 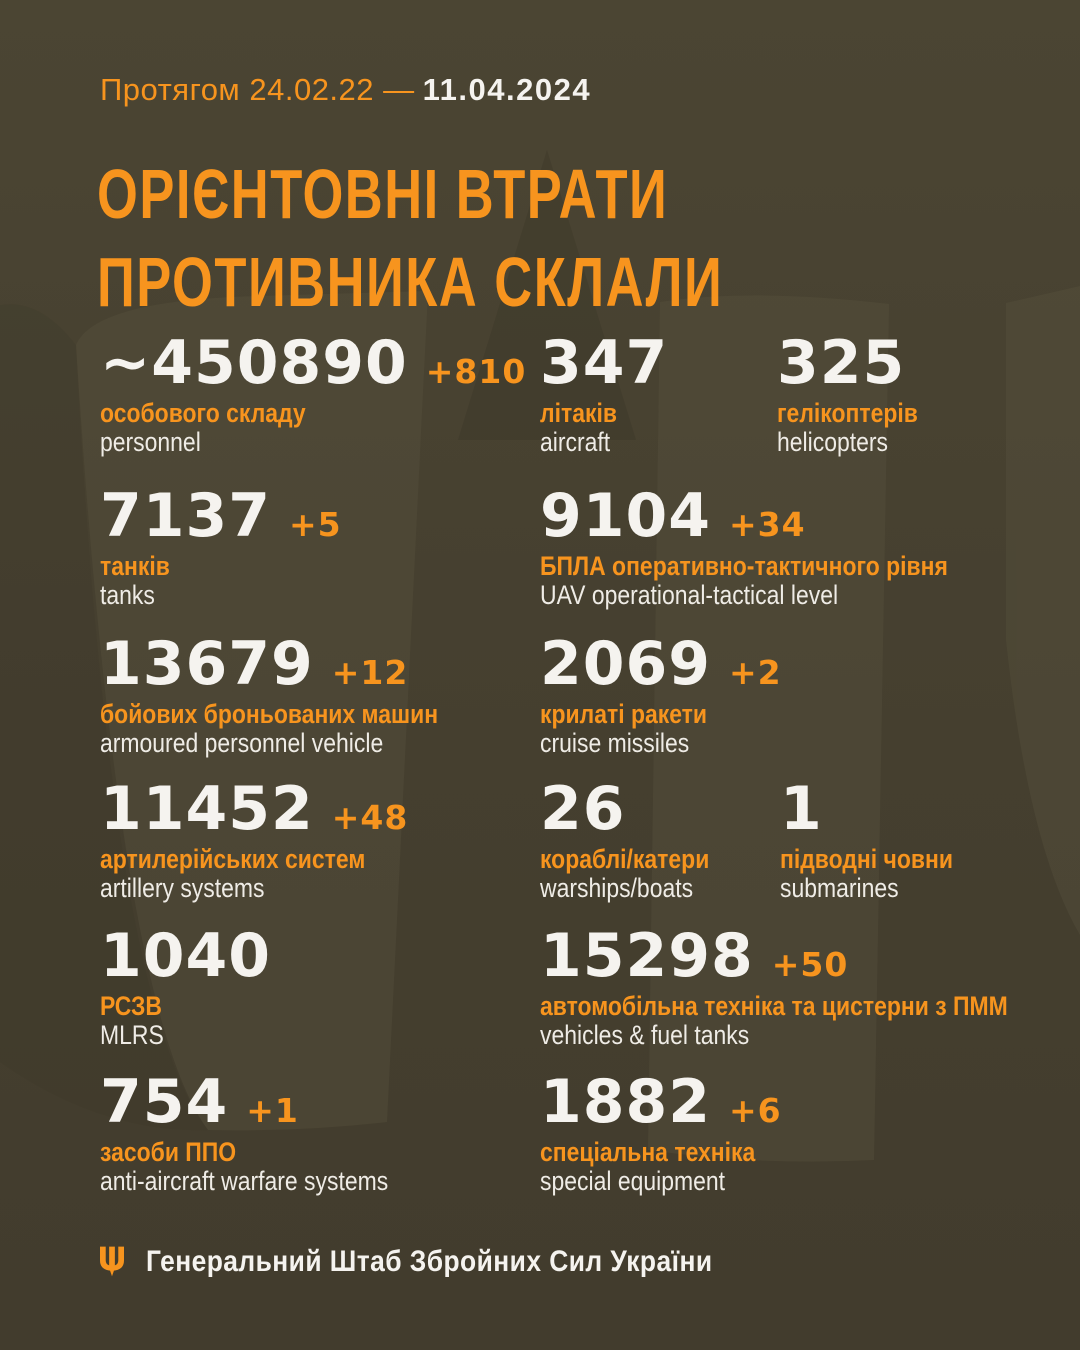 What do you see at coordinates (881, 841) in the screenshot?
I see `stat-block-submarines: 1 підводні човни submarines` at bounding box center [881, 841].